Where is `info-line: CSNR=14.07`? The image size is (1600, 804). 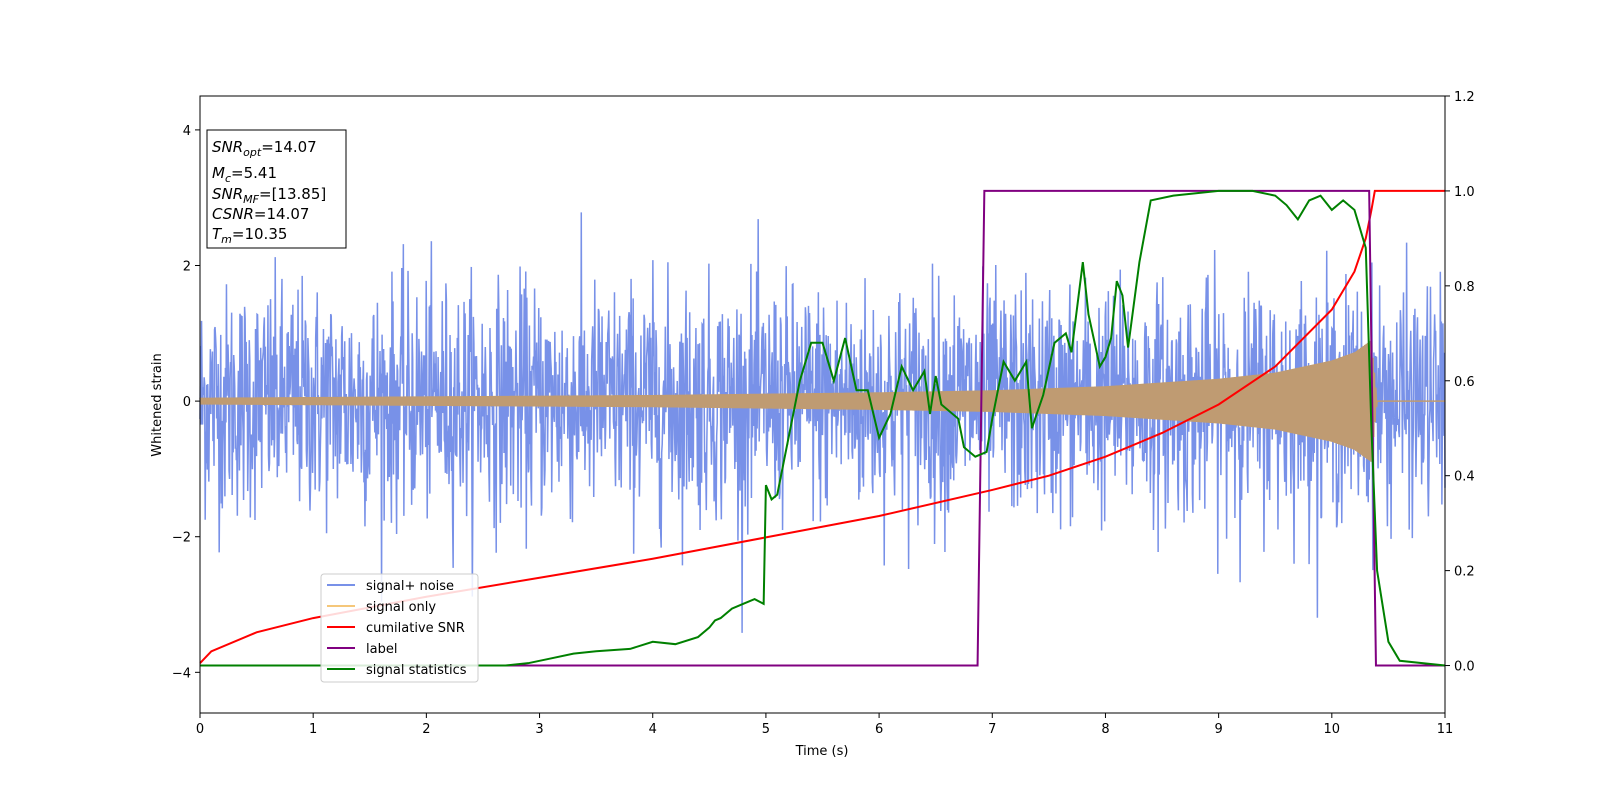
info-line: CSNR=14.07 is located at coordinates (260, 214).